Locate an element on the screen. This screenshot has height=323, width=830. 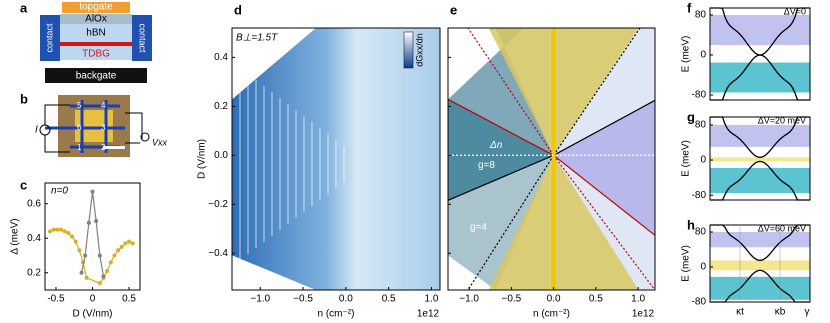
hbn-layer is located at coordinates (96, 33).